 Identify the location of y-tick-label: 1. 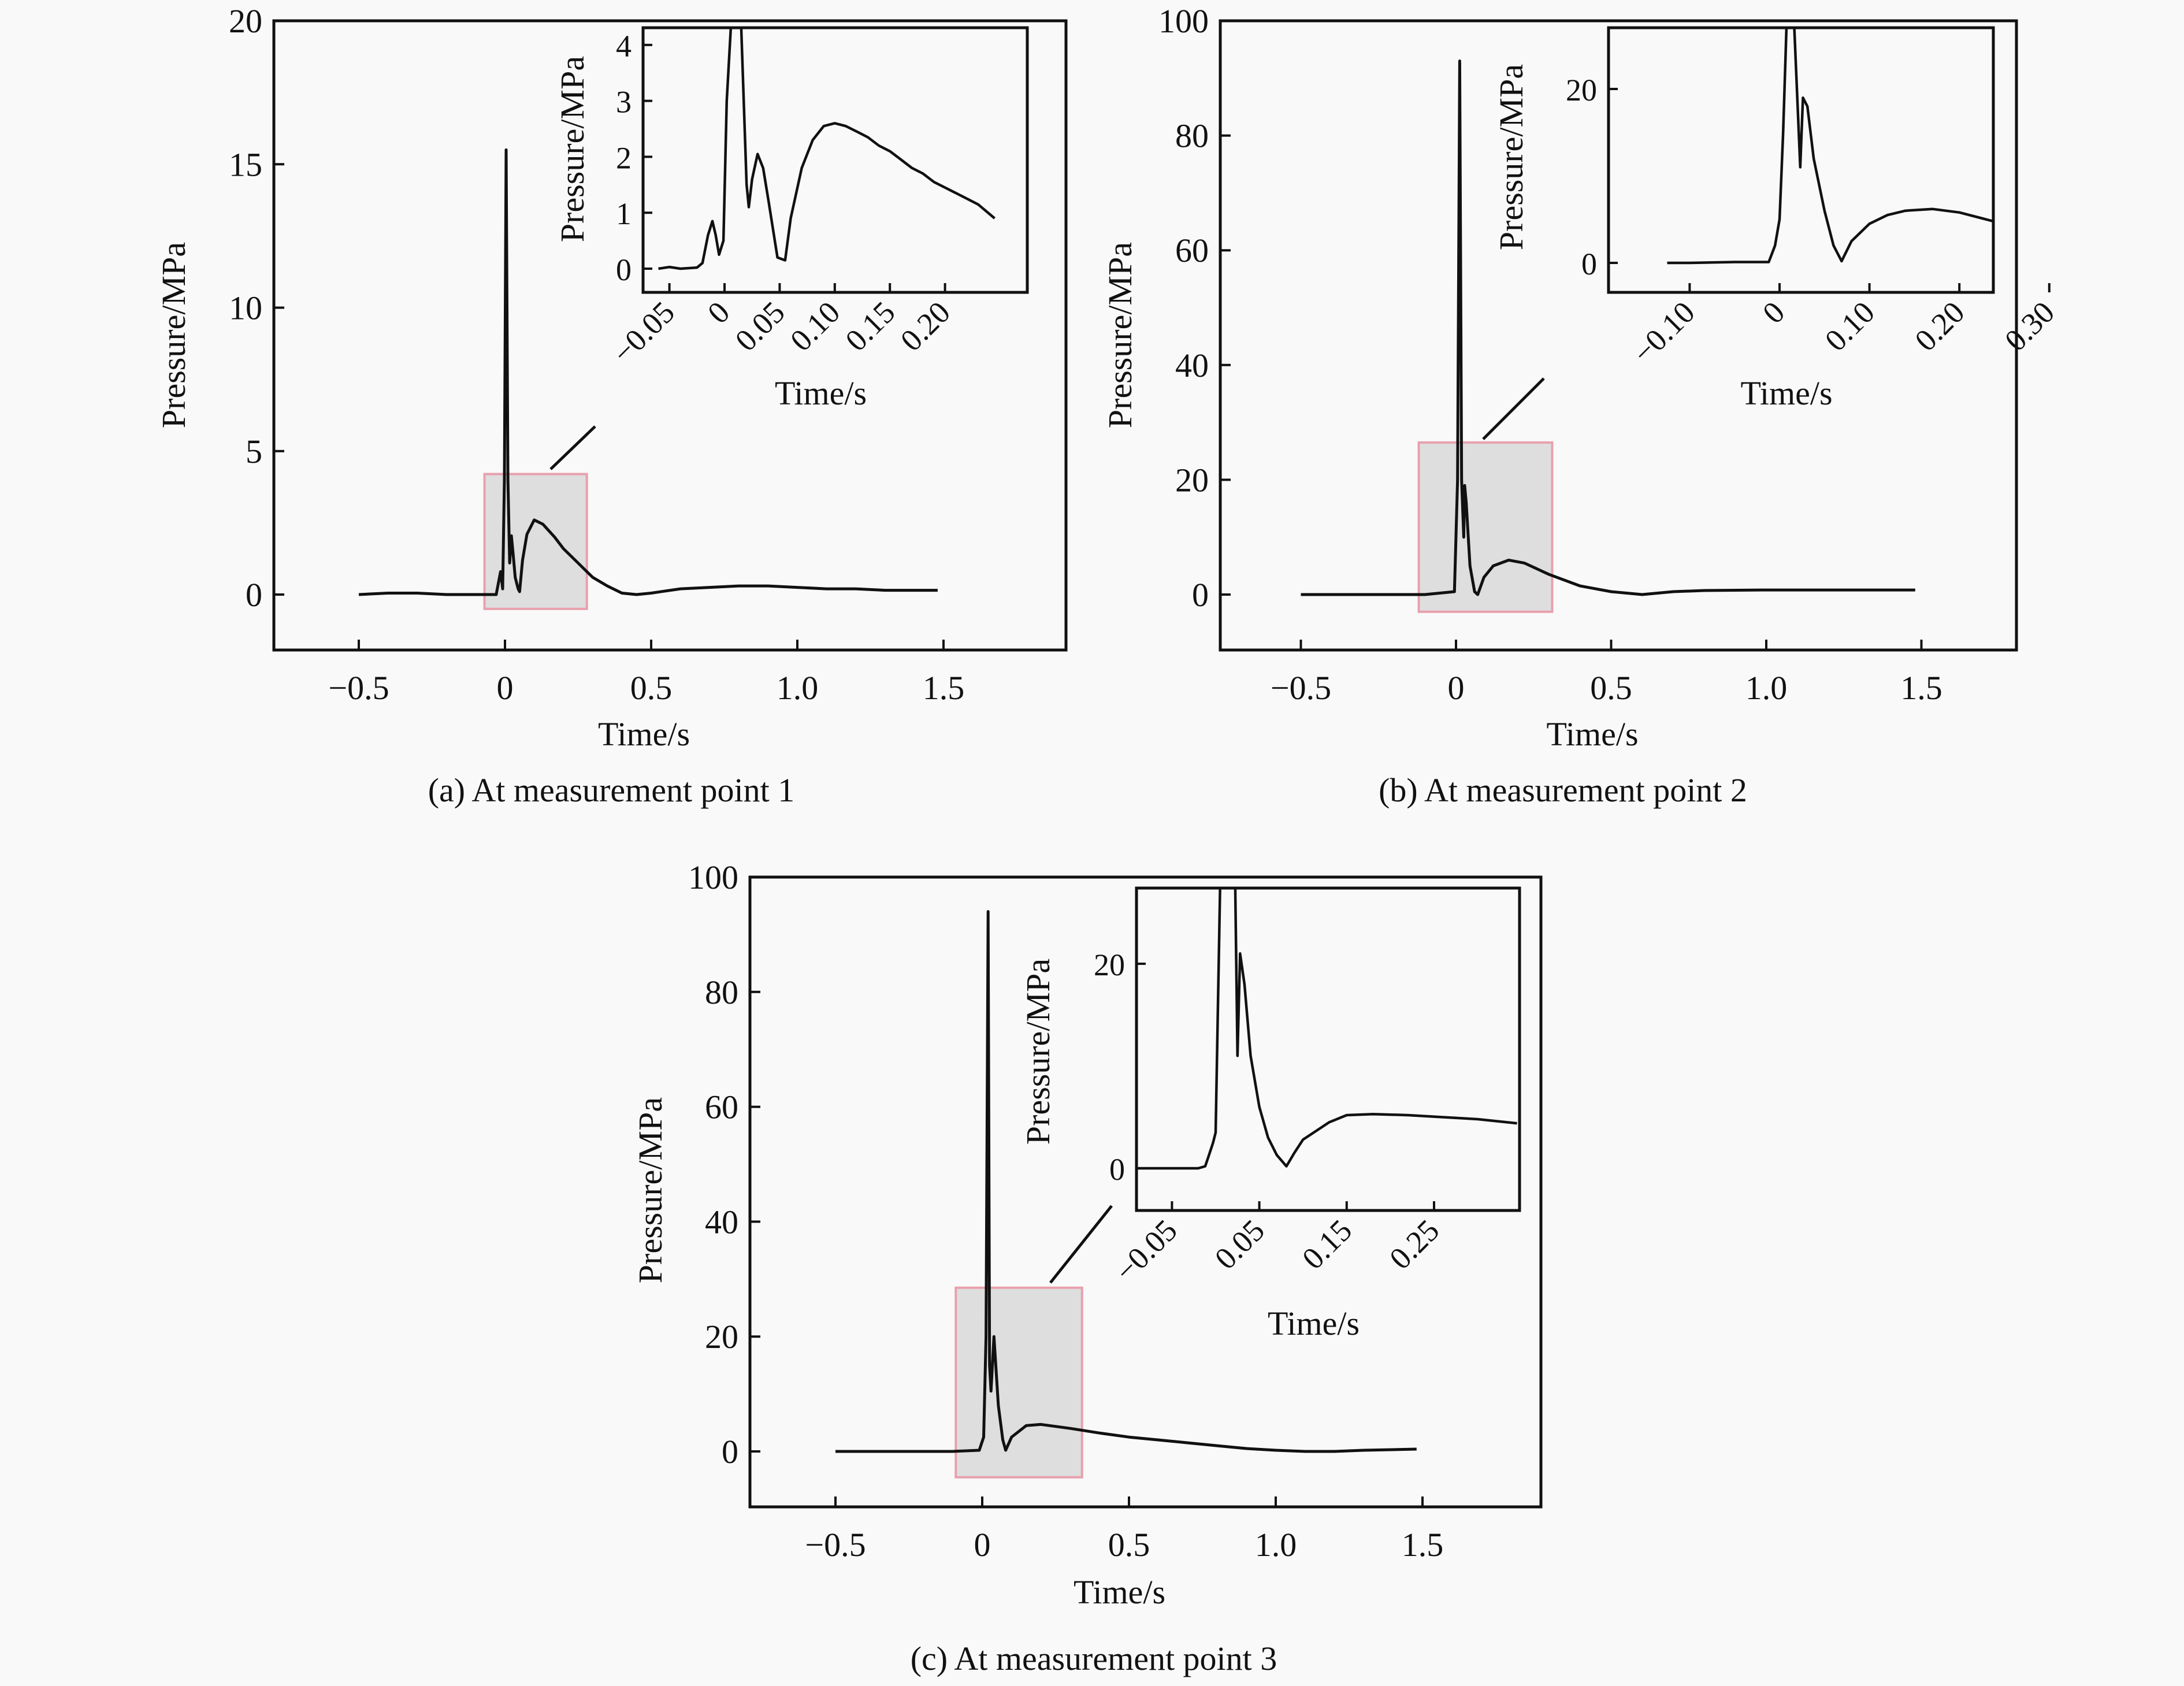
(624, 213).